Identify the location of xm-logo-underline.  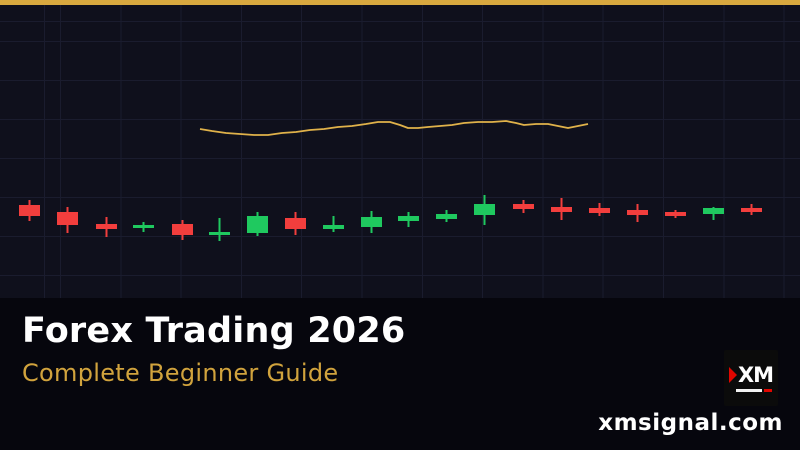
(754, 390).